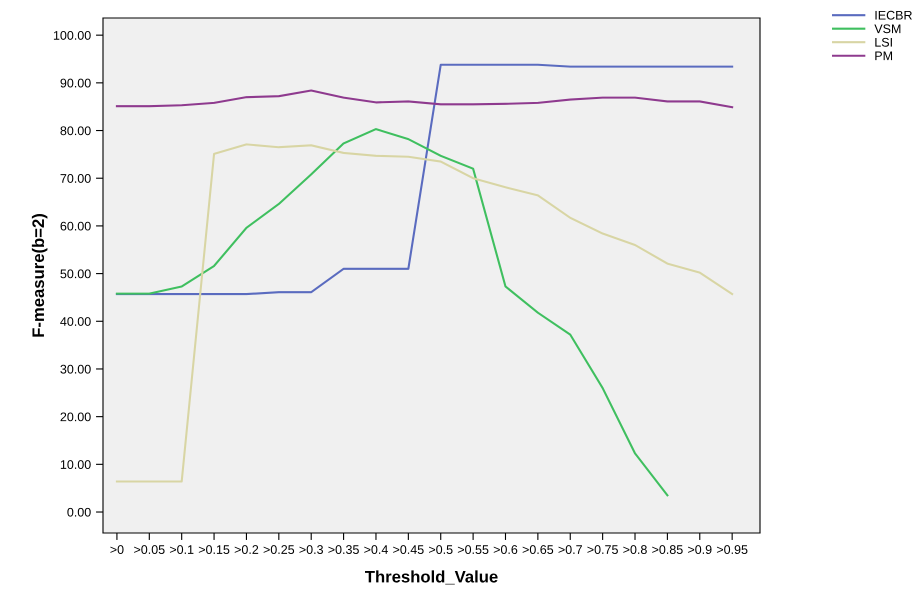  I want to click on x-tick-label: >0.15, so click(214, 549).